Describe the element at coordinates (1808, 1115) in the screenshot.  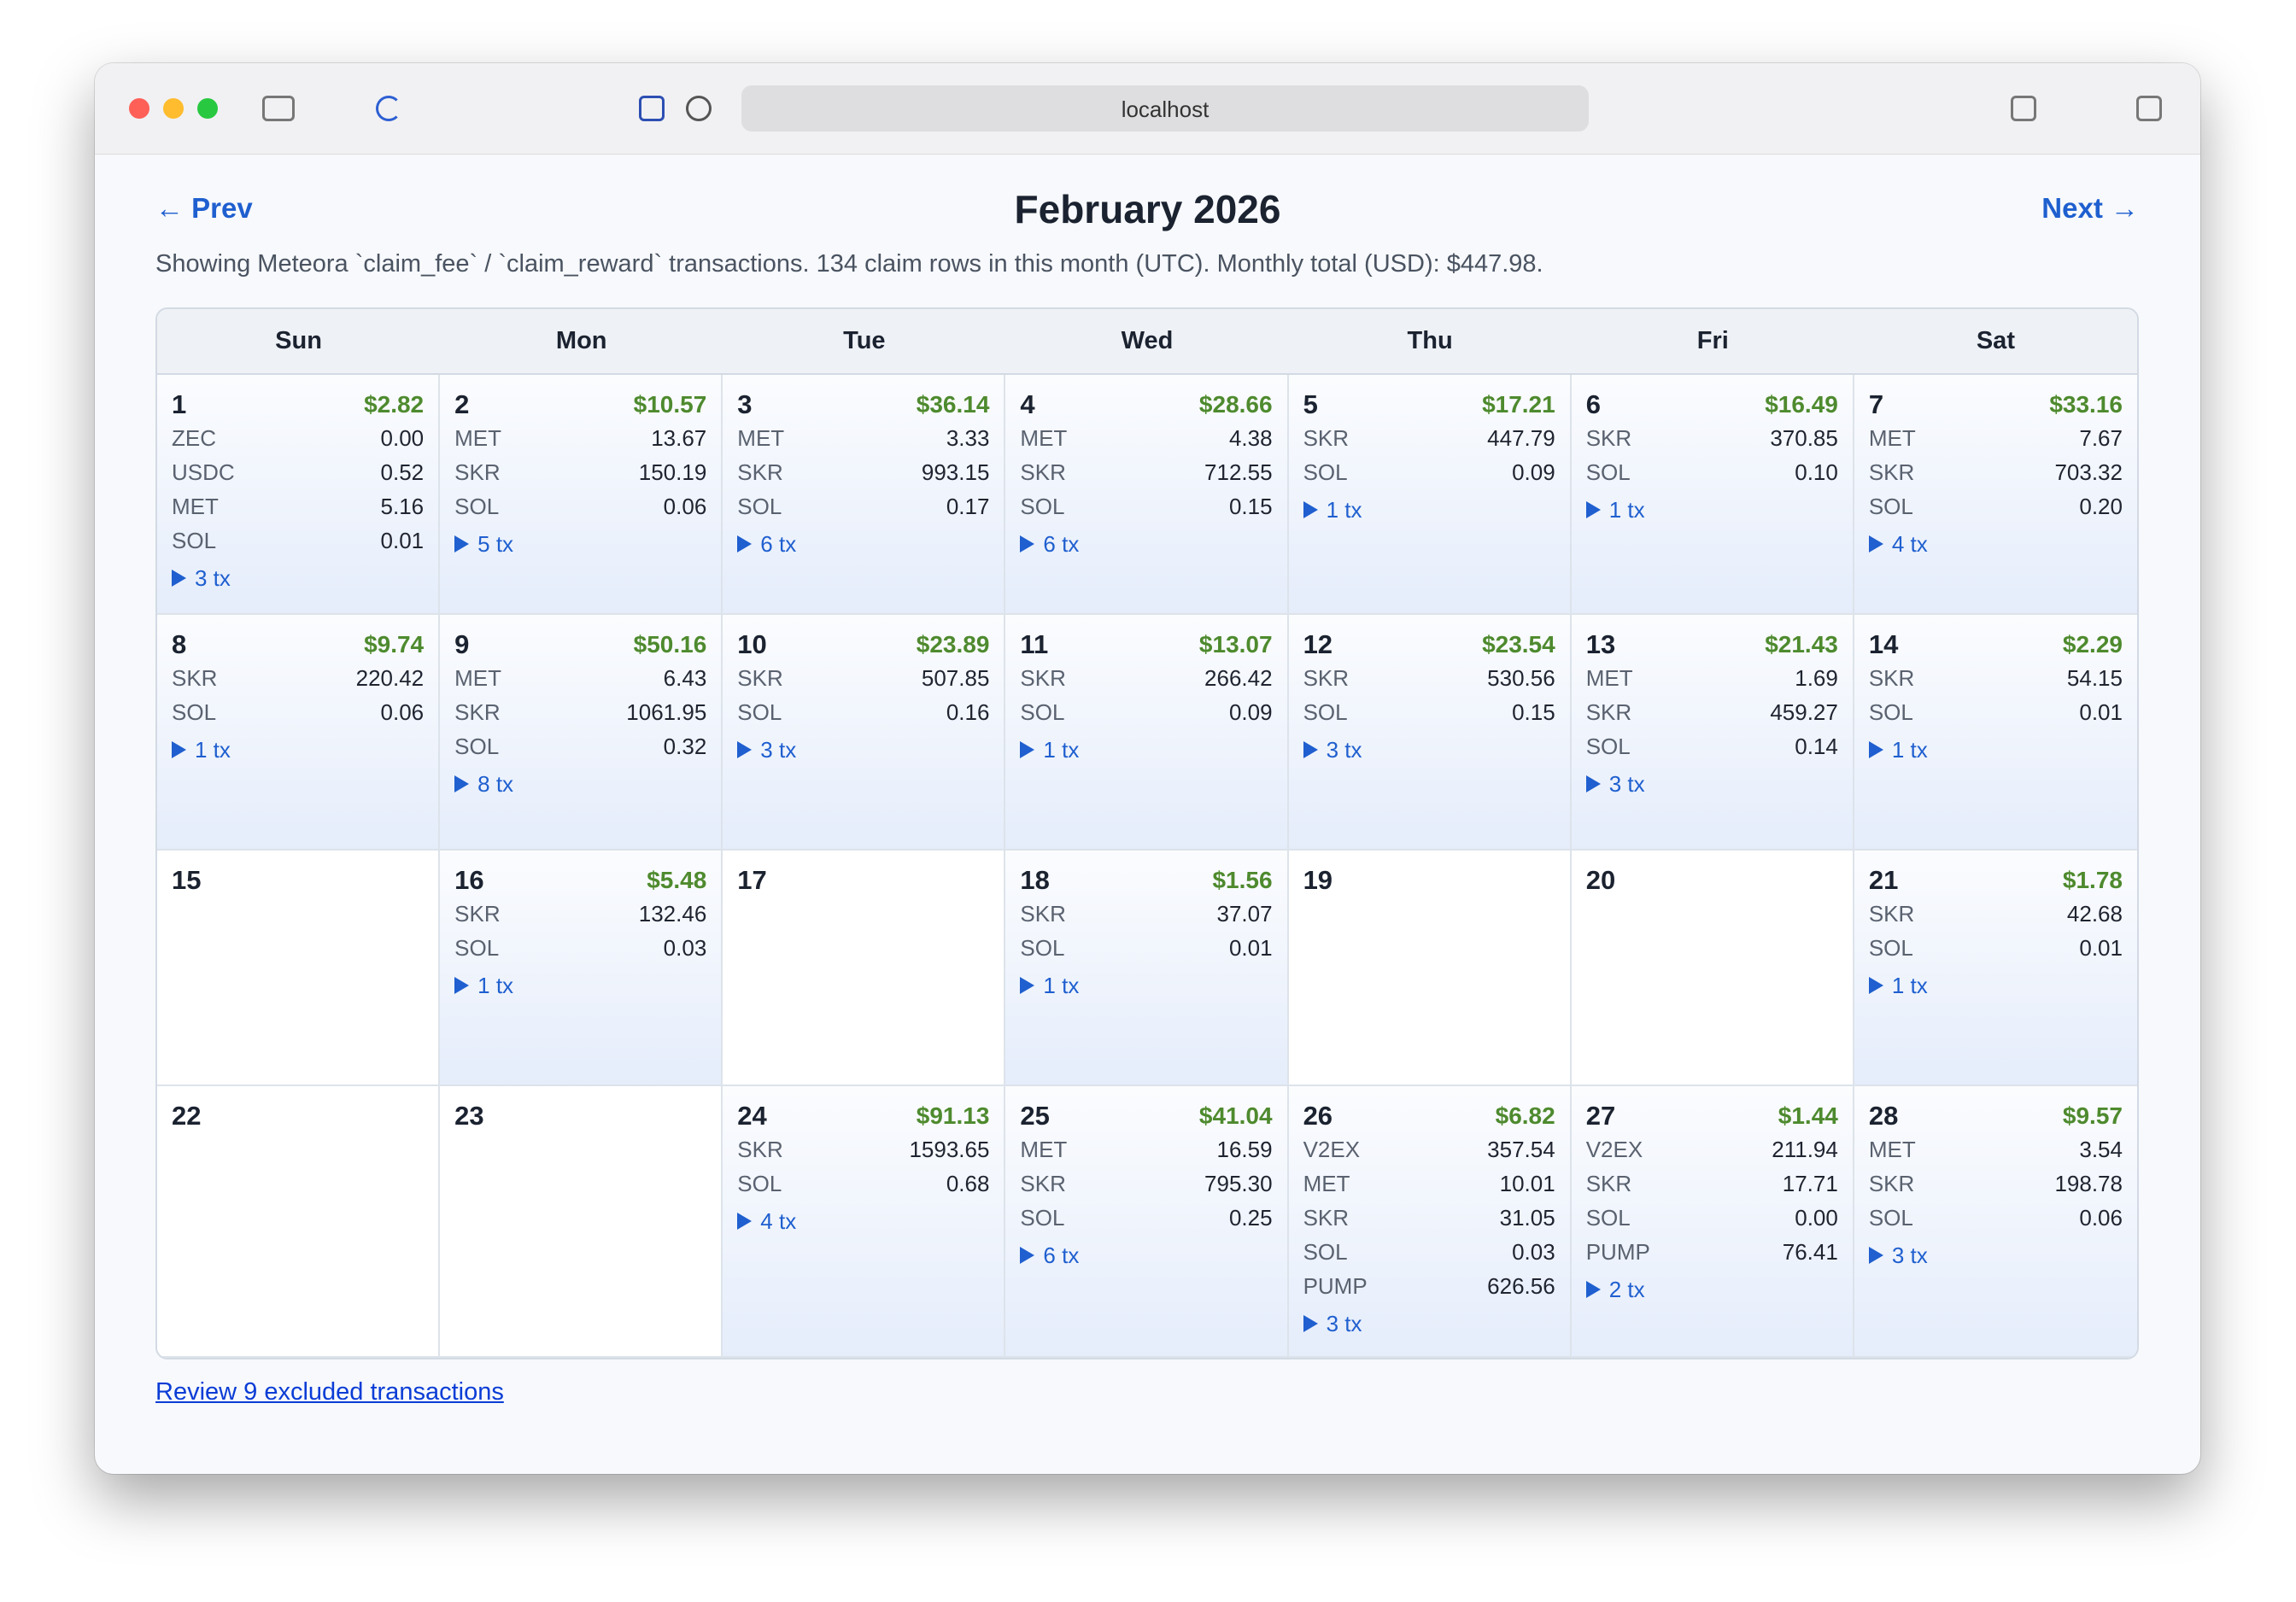
I see `day-total: $1.44` at that location.